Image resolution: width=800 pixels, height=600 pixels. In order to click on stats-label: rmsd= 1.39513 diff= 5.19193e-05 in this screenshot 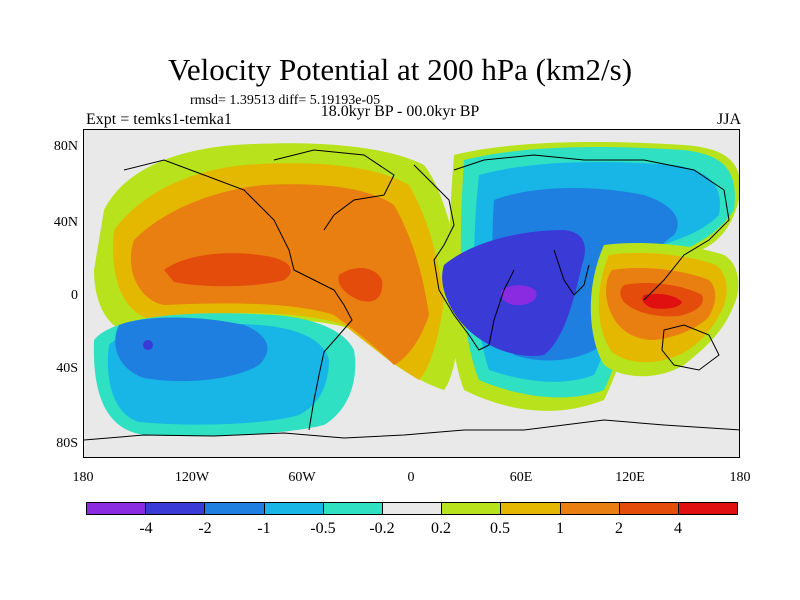, I will do `click(285, 100)`.